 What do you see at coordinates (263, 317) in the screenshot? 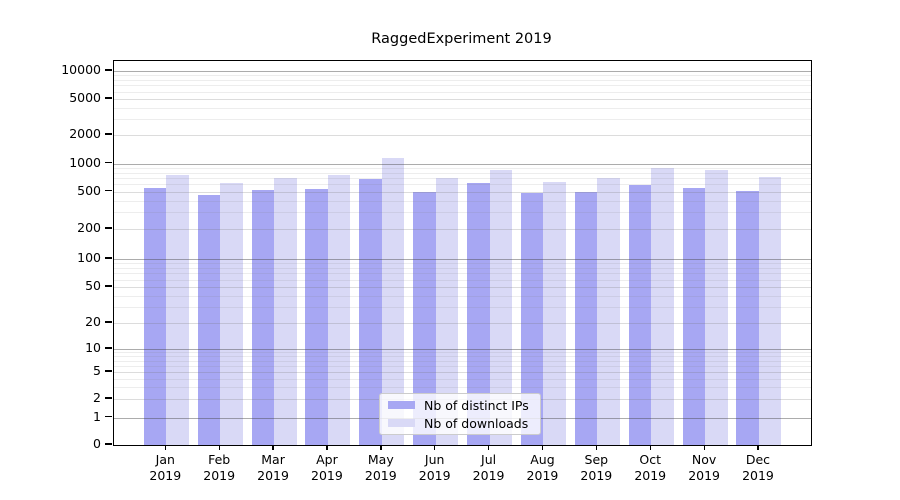
I see `bar-distinct-ips-mar` at bounding box center [263, 317].